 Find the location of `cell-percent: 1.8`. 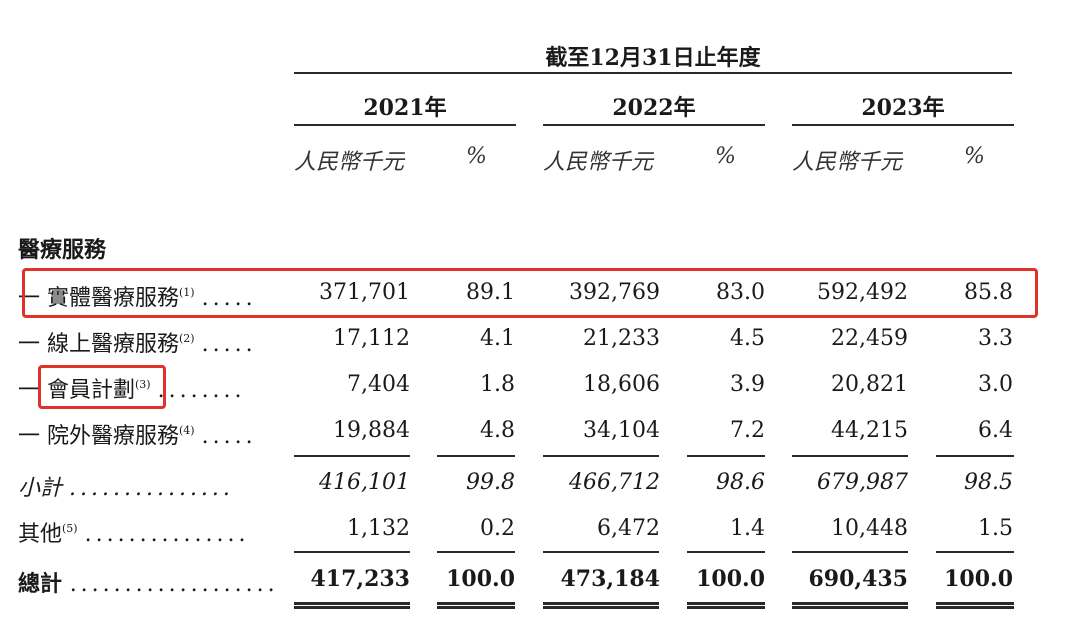

cell-percent: 1.8 is located at coordinates (497, 384).